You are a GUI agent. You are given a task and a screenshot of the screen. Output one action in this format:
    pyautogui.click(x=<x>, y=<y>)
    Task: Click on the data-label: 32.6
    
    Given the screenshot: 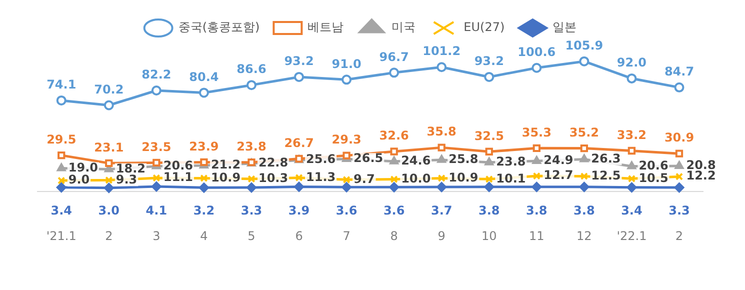 What is the action you would take?
    pyautogui.click(x=394, y=135)
    